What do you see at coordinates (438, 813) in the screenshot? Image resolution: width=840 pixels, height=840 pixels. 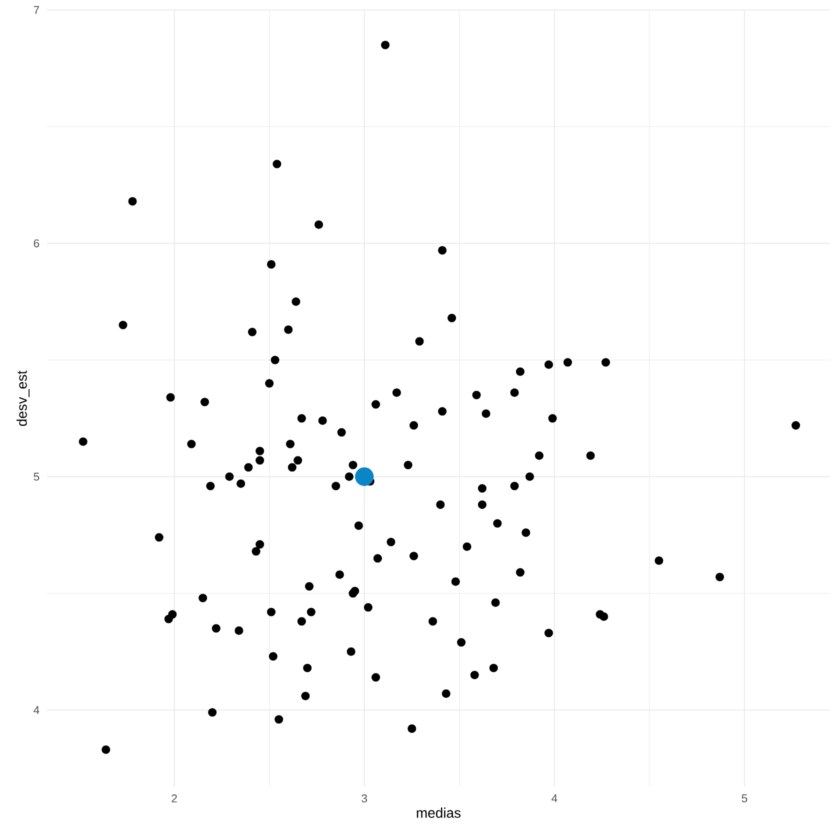 I see `x-axis-title: medias` at bounding box center [438, 813].